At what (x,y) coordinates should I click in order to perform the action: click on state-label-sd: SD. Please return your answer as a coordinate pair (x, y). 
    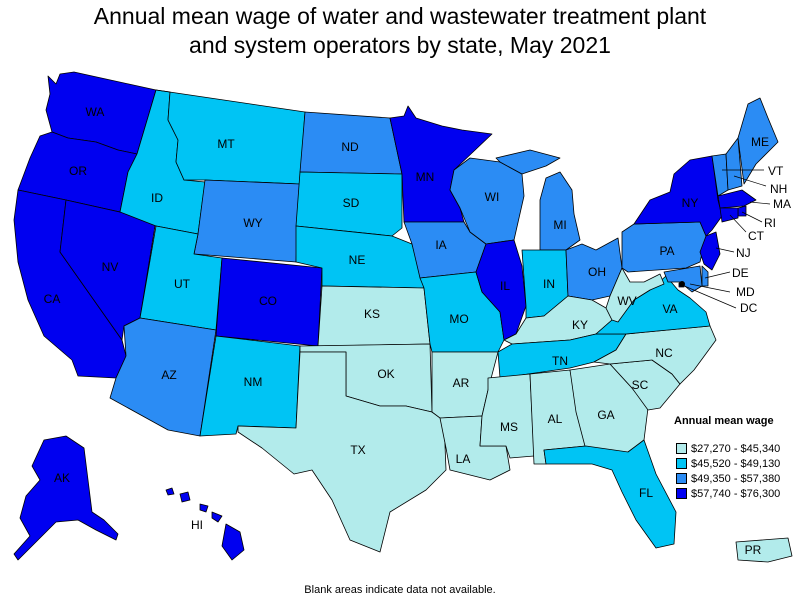
    Looking at the image, I should click on (351, 203).